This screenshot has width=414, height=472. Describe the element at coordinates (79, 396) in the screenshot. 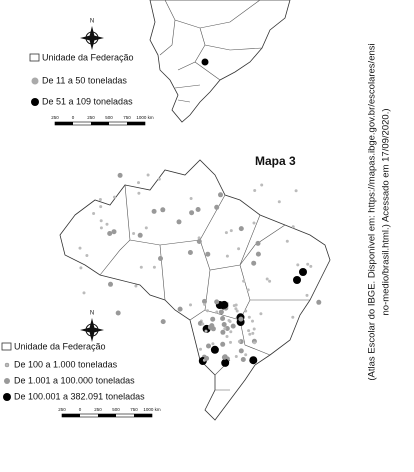

I see `legend-label: De 100.001 a 382.091 toneladas` at that location.